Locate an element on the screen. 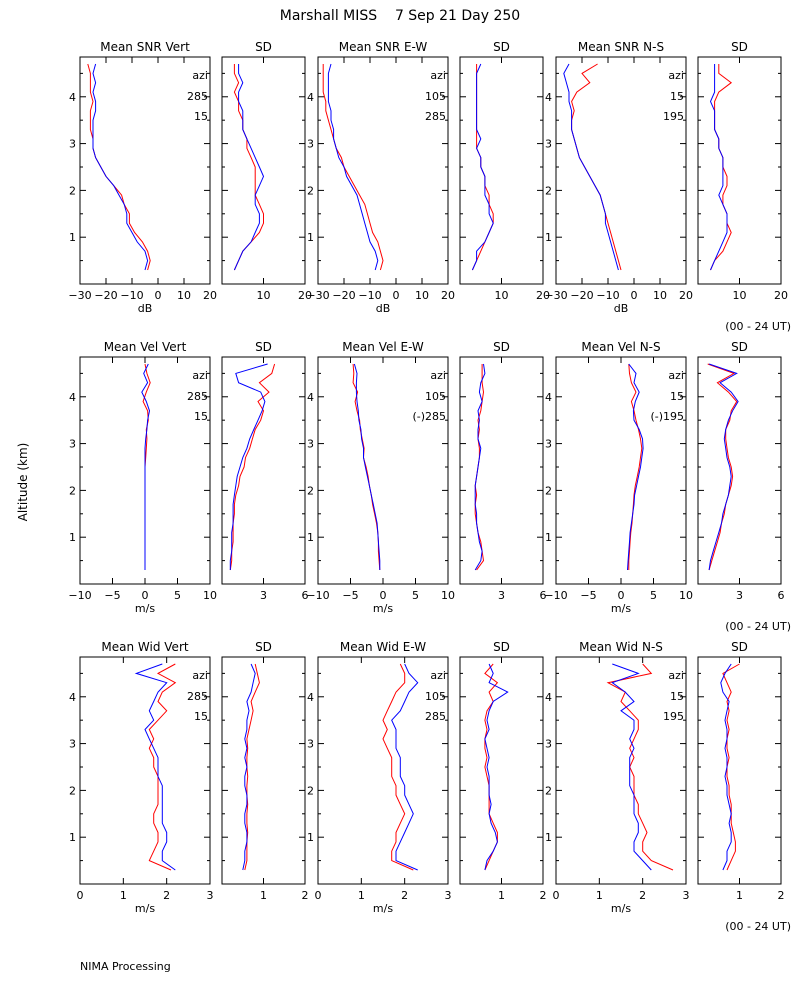 The width and height of the screenshot is (800, 1000). panel-2-4: SD 3 6 is located at coordinates (503, 471).